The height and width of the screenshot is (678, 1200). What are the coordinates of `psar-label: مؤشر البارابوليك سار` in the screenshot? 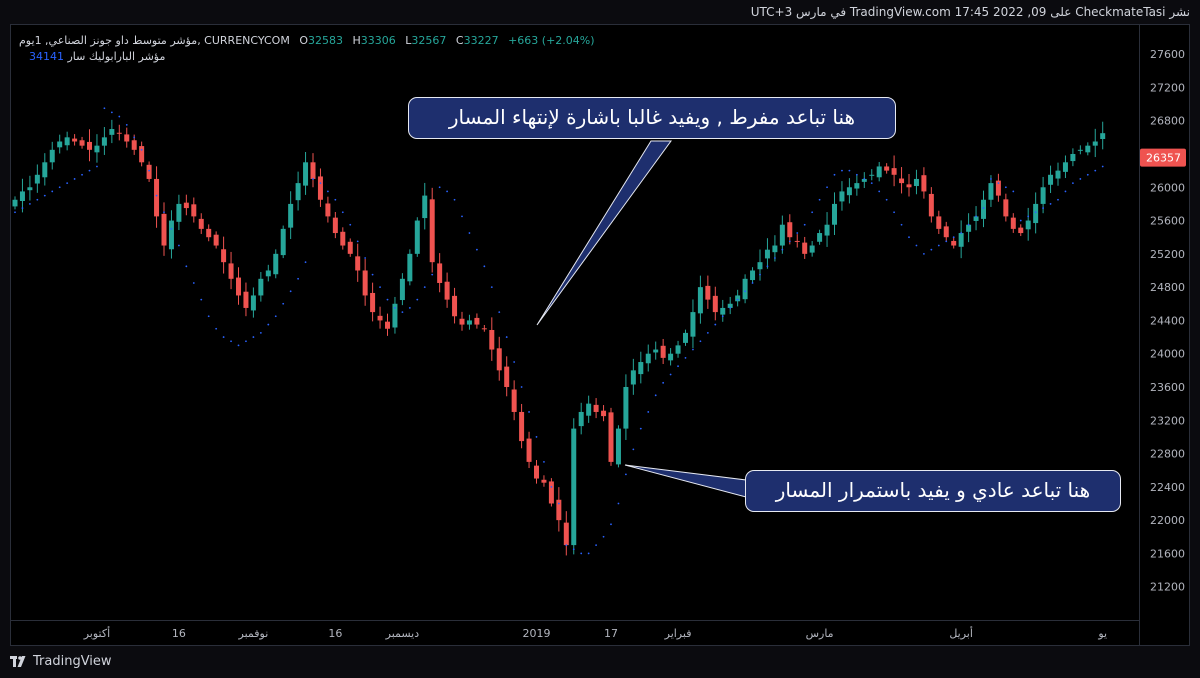 It's located at (116, 56).